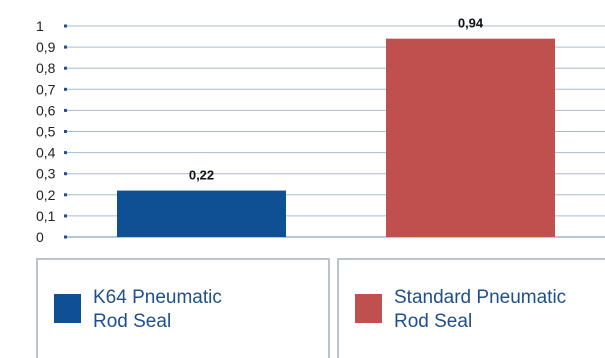 The width and height of the screenshot is (605, 358). Describe the element at coordinates (46, 174) in the screenshot. I see `y-tick-label: 0,3` at that location.